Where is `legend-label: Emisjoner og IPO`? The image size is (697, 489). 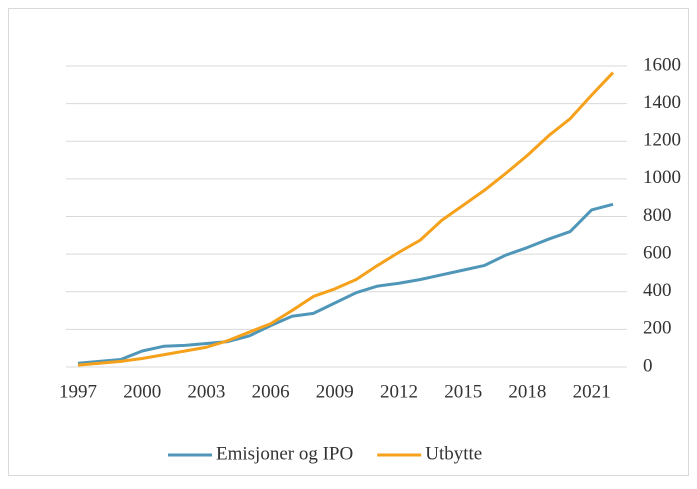 legend-label: Emisjoner og IPO is located at coordinates (284, 453).